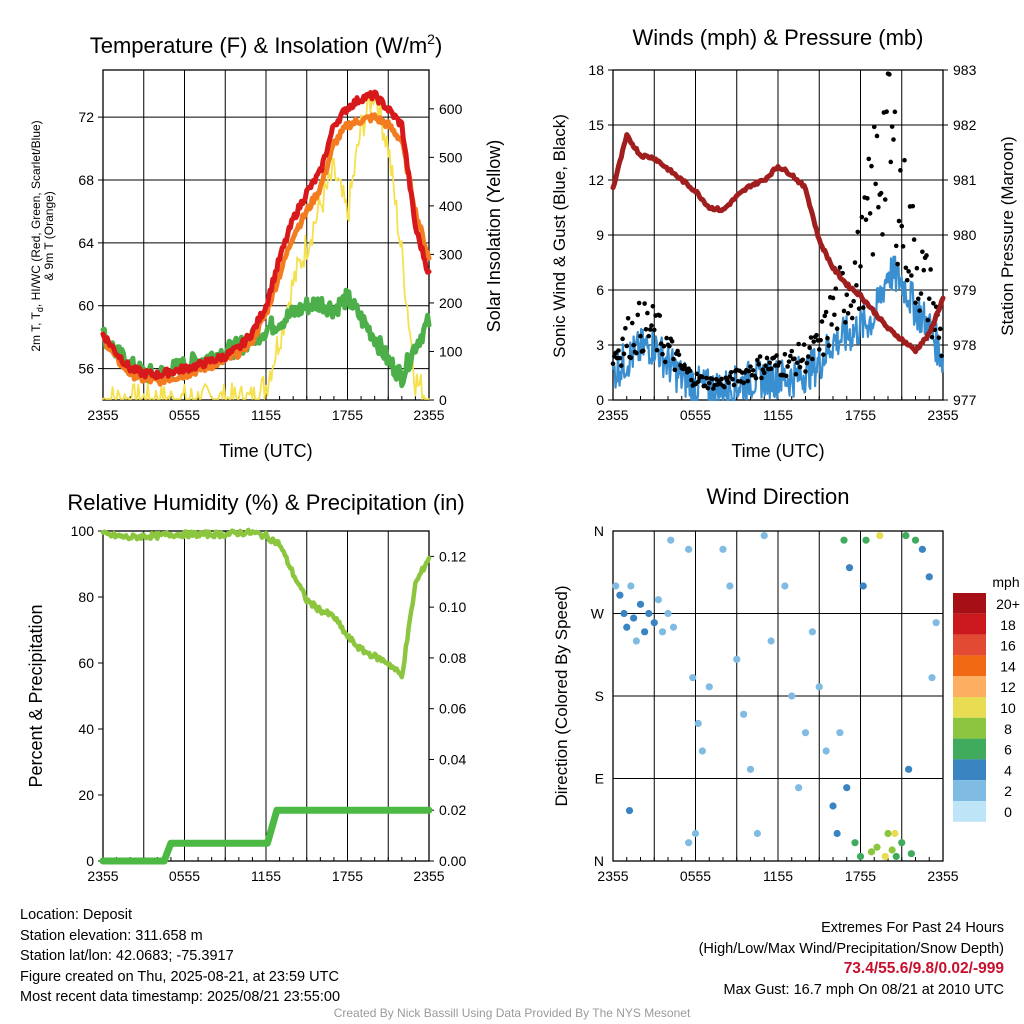  Describe the element at coordinates (86, 369) in the screenshot. I see `temp-ytick-label: 56` at that location.